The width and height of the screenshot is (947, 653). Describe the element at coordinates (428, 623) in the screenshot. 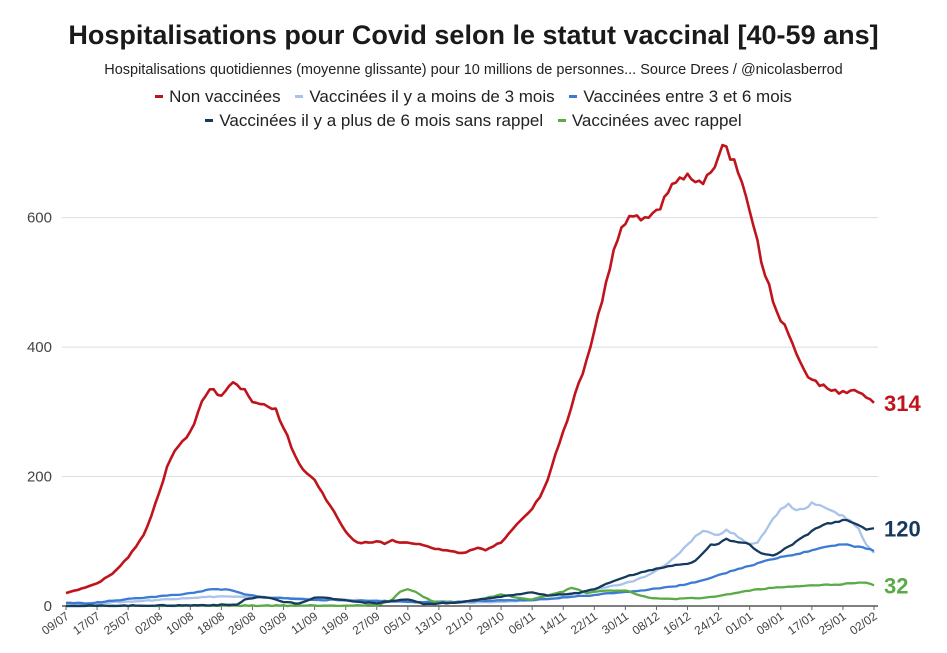

I see `x-tick-label: 13/10` at that location.